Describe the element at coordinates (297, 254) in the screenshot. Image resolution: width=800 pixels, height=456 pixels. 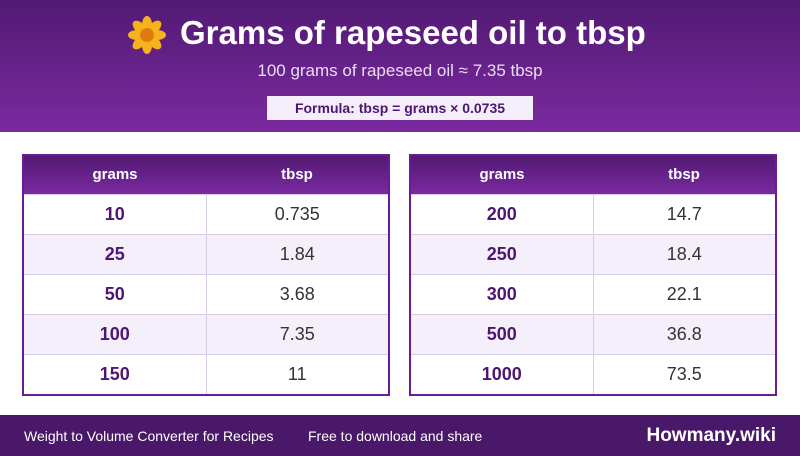
I see `tbsp-cell: 1.84` at that location.